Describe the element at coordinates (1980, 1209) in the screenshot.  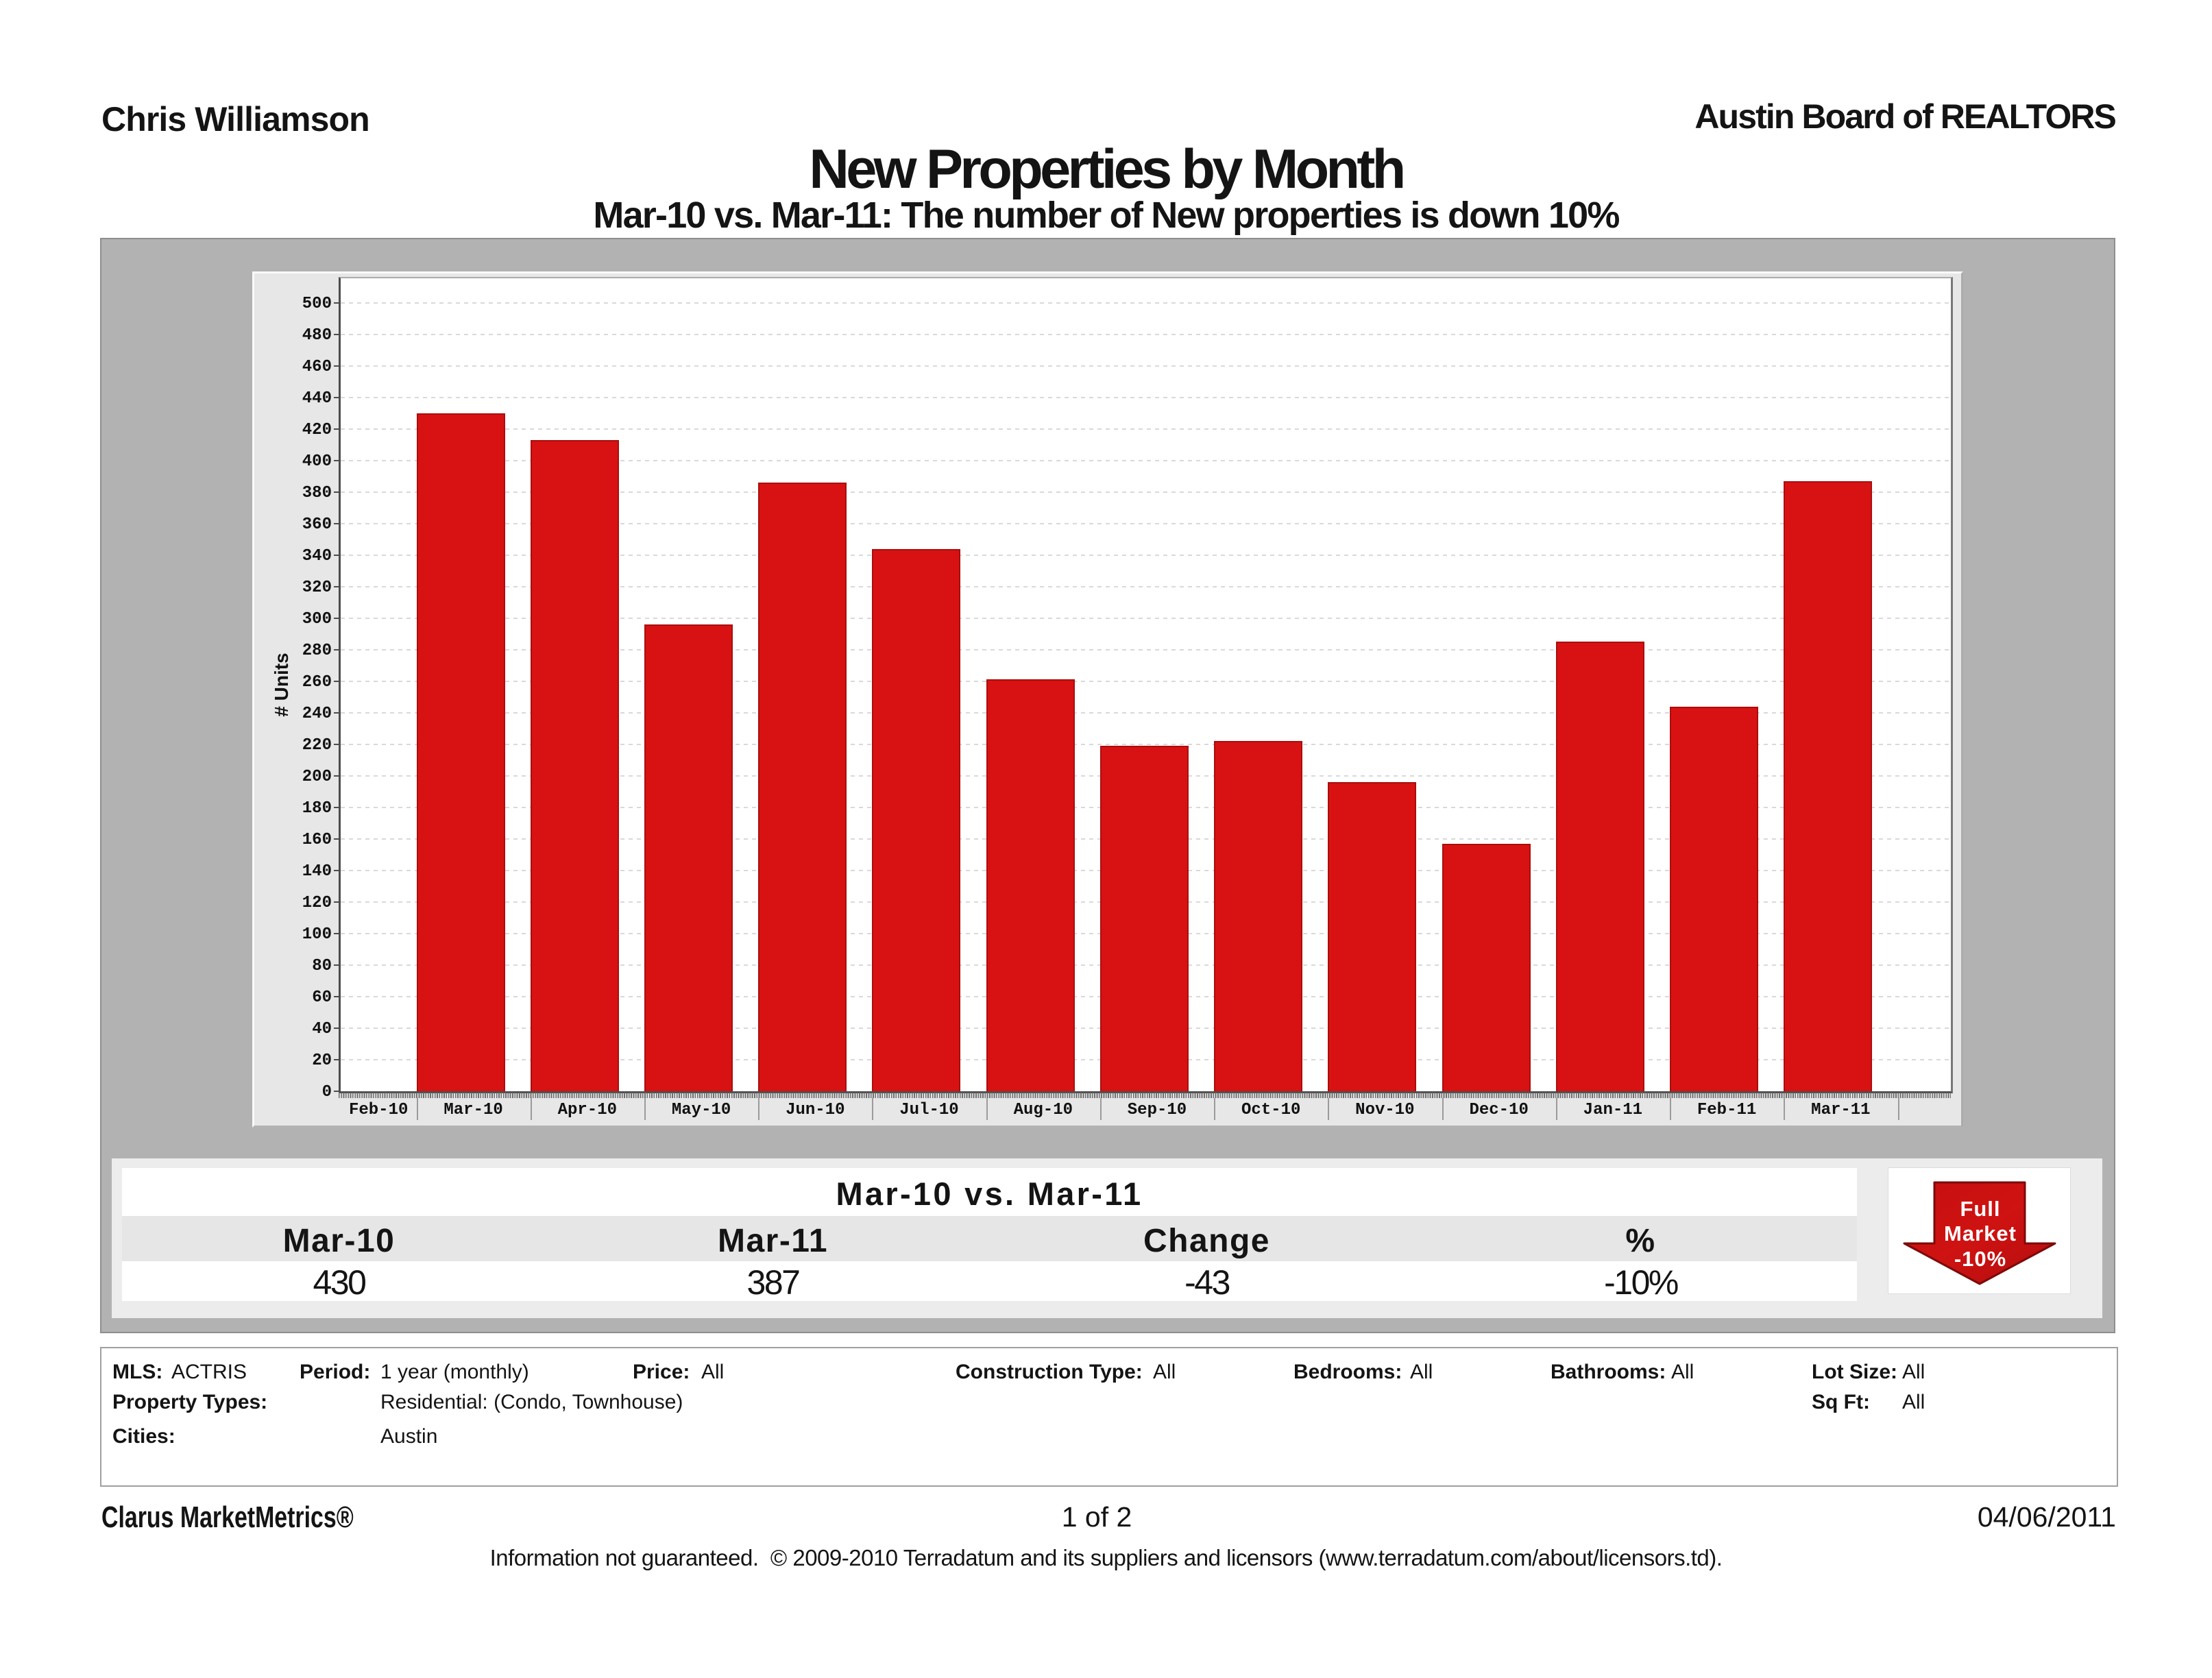
I see `svg-text: Full` at that location.